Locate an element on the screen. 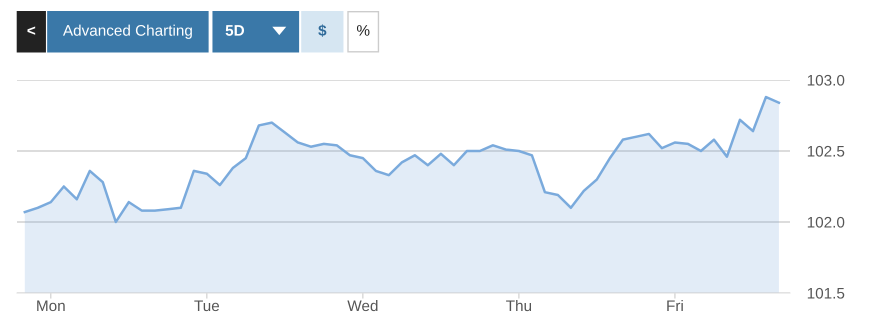  text: Advanced Charting is located at coordinates (127, 31).